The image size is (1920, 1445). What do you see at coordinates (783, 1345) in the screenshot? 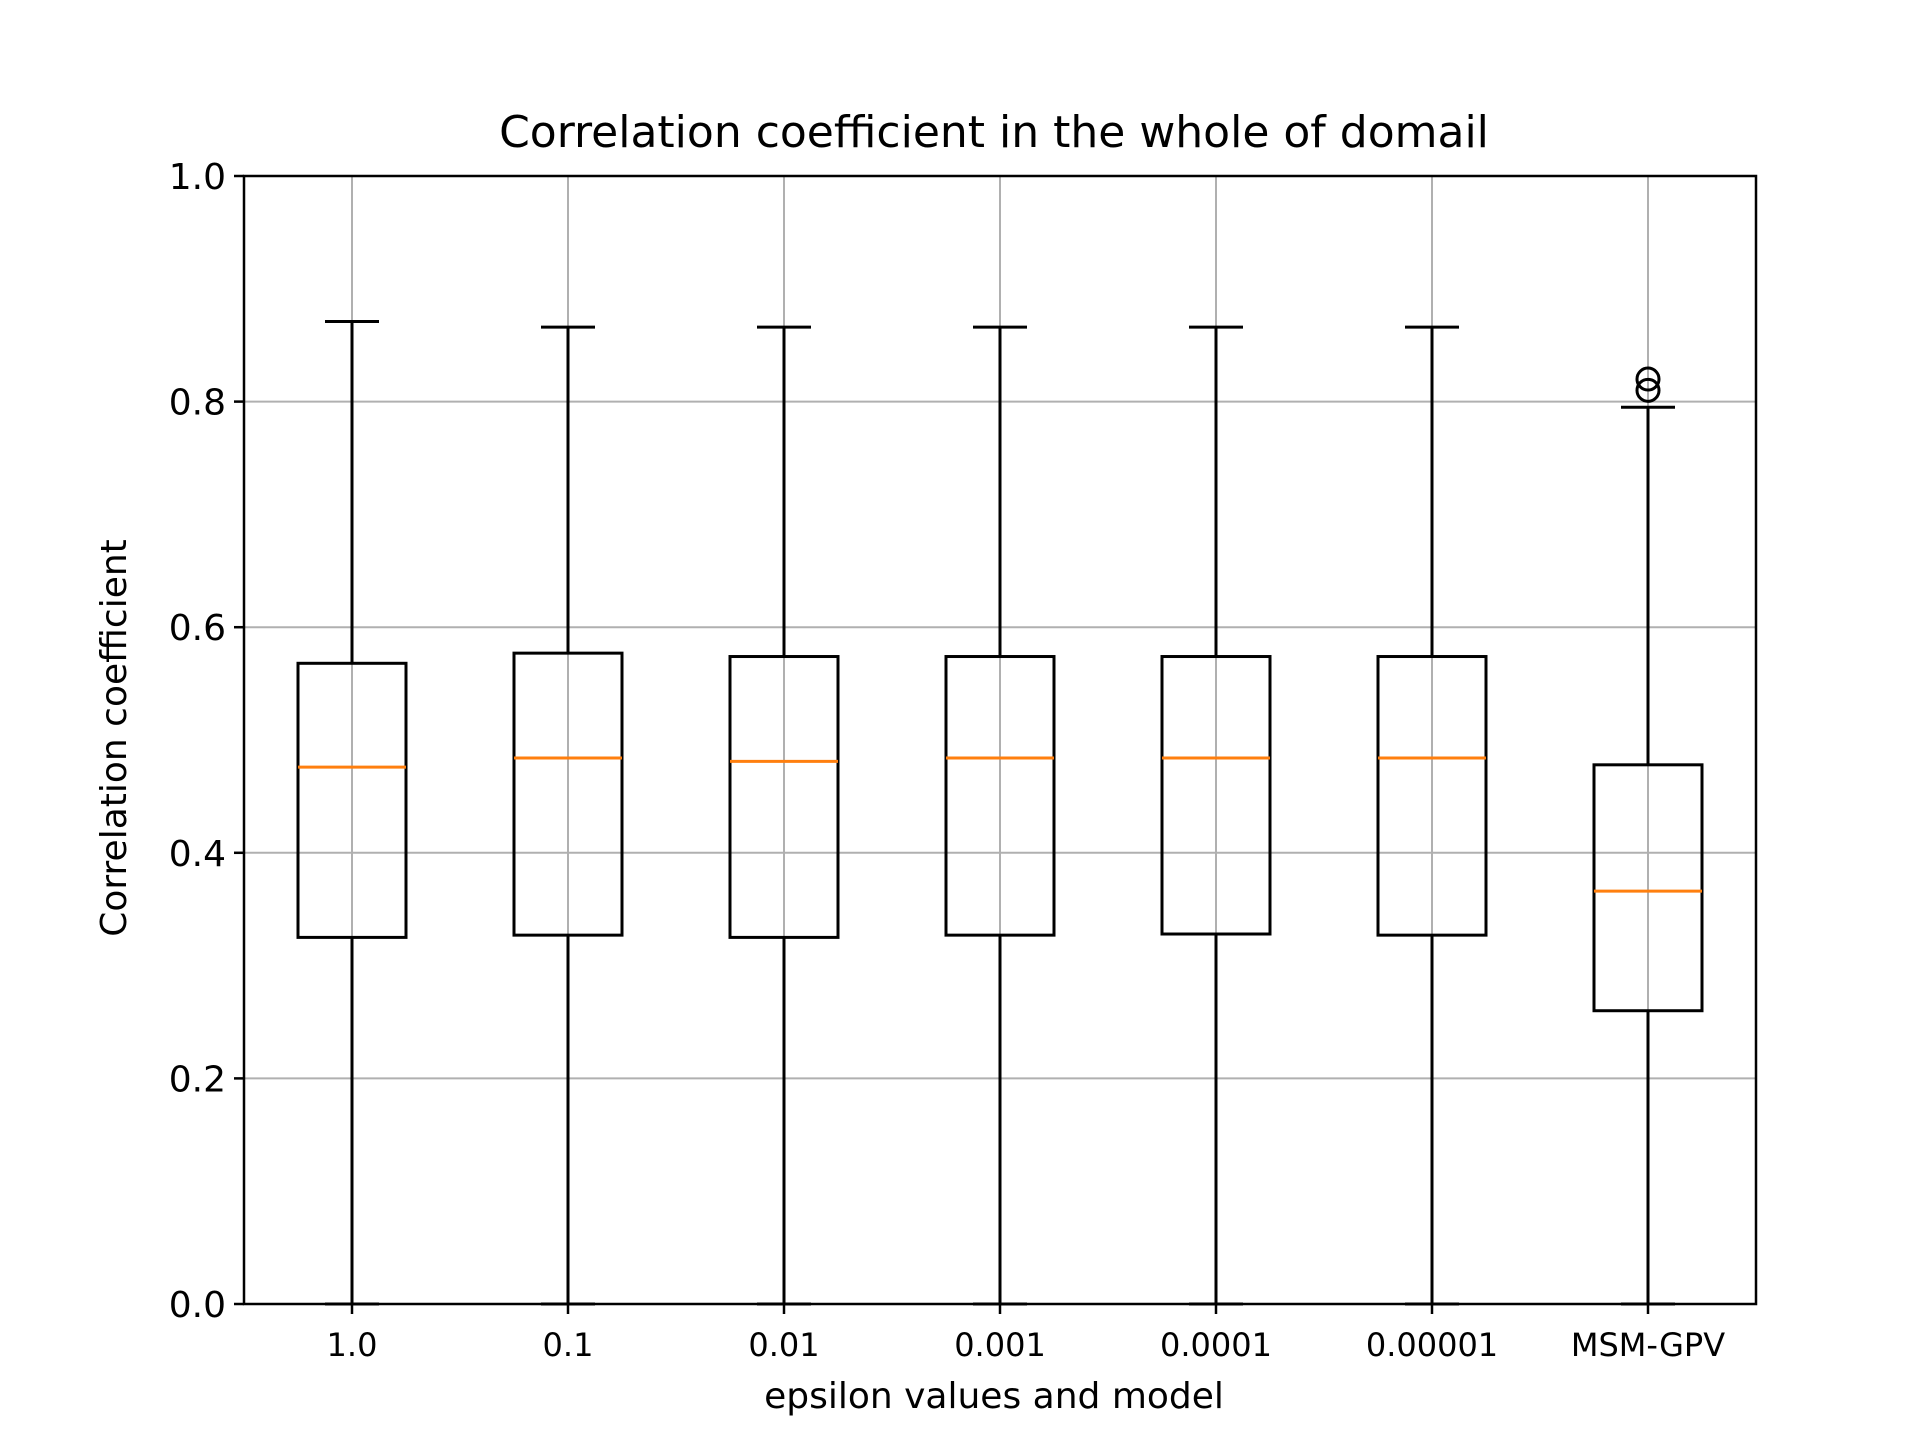
I see `x-tick-label: 0.01` at bounding box center [783, 1345].